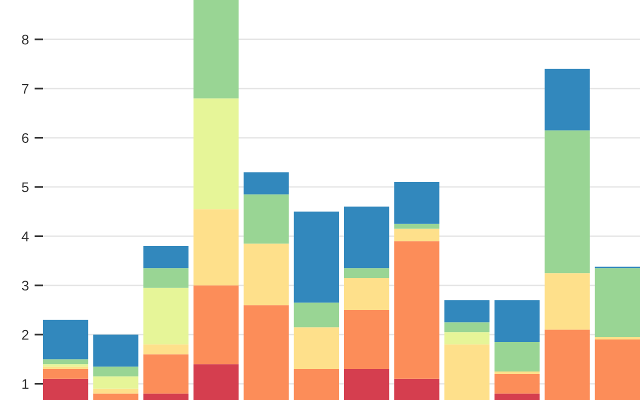 The image size is (640, 400). I want to click on y-tick-label: 6, so click(25, 138).